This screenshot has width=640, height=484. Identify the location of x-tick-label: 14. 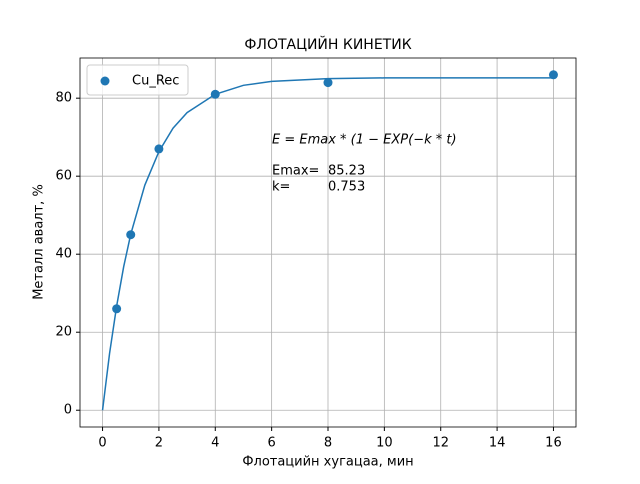
(497, 443).